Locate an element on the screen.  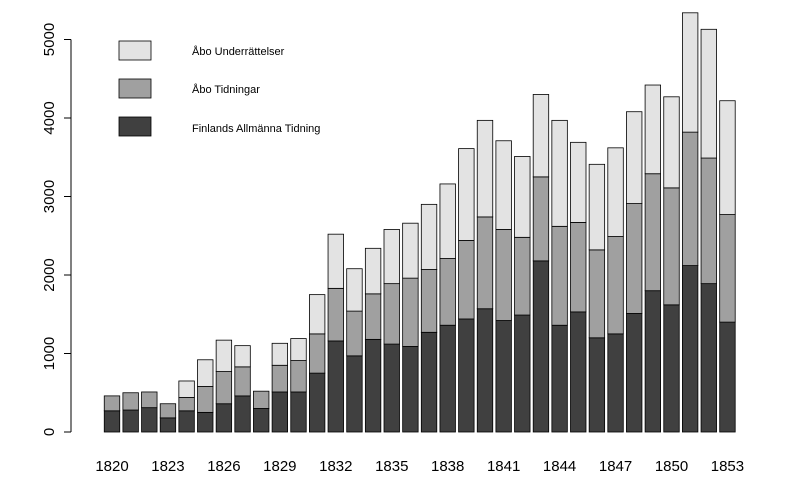
bar-1843-abo-underrattelser is located at coordinates (541, 136).